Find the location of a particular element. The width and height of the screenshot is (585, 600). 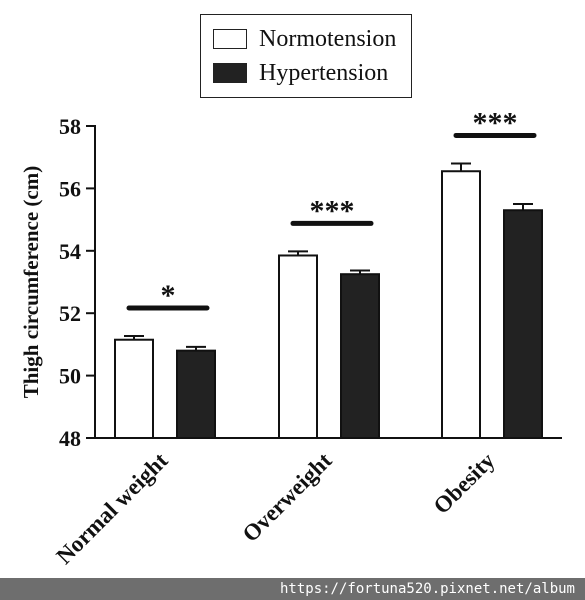

y-tick-label: 58 is located at coordinates (70, 126).